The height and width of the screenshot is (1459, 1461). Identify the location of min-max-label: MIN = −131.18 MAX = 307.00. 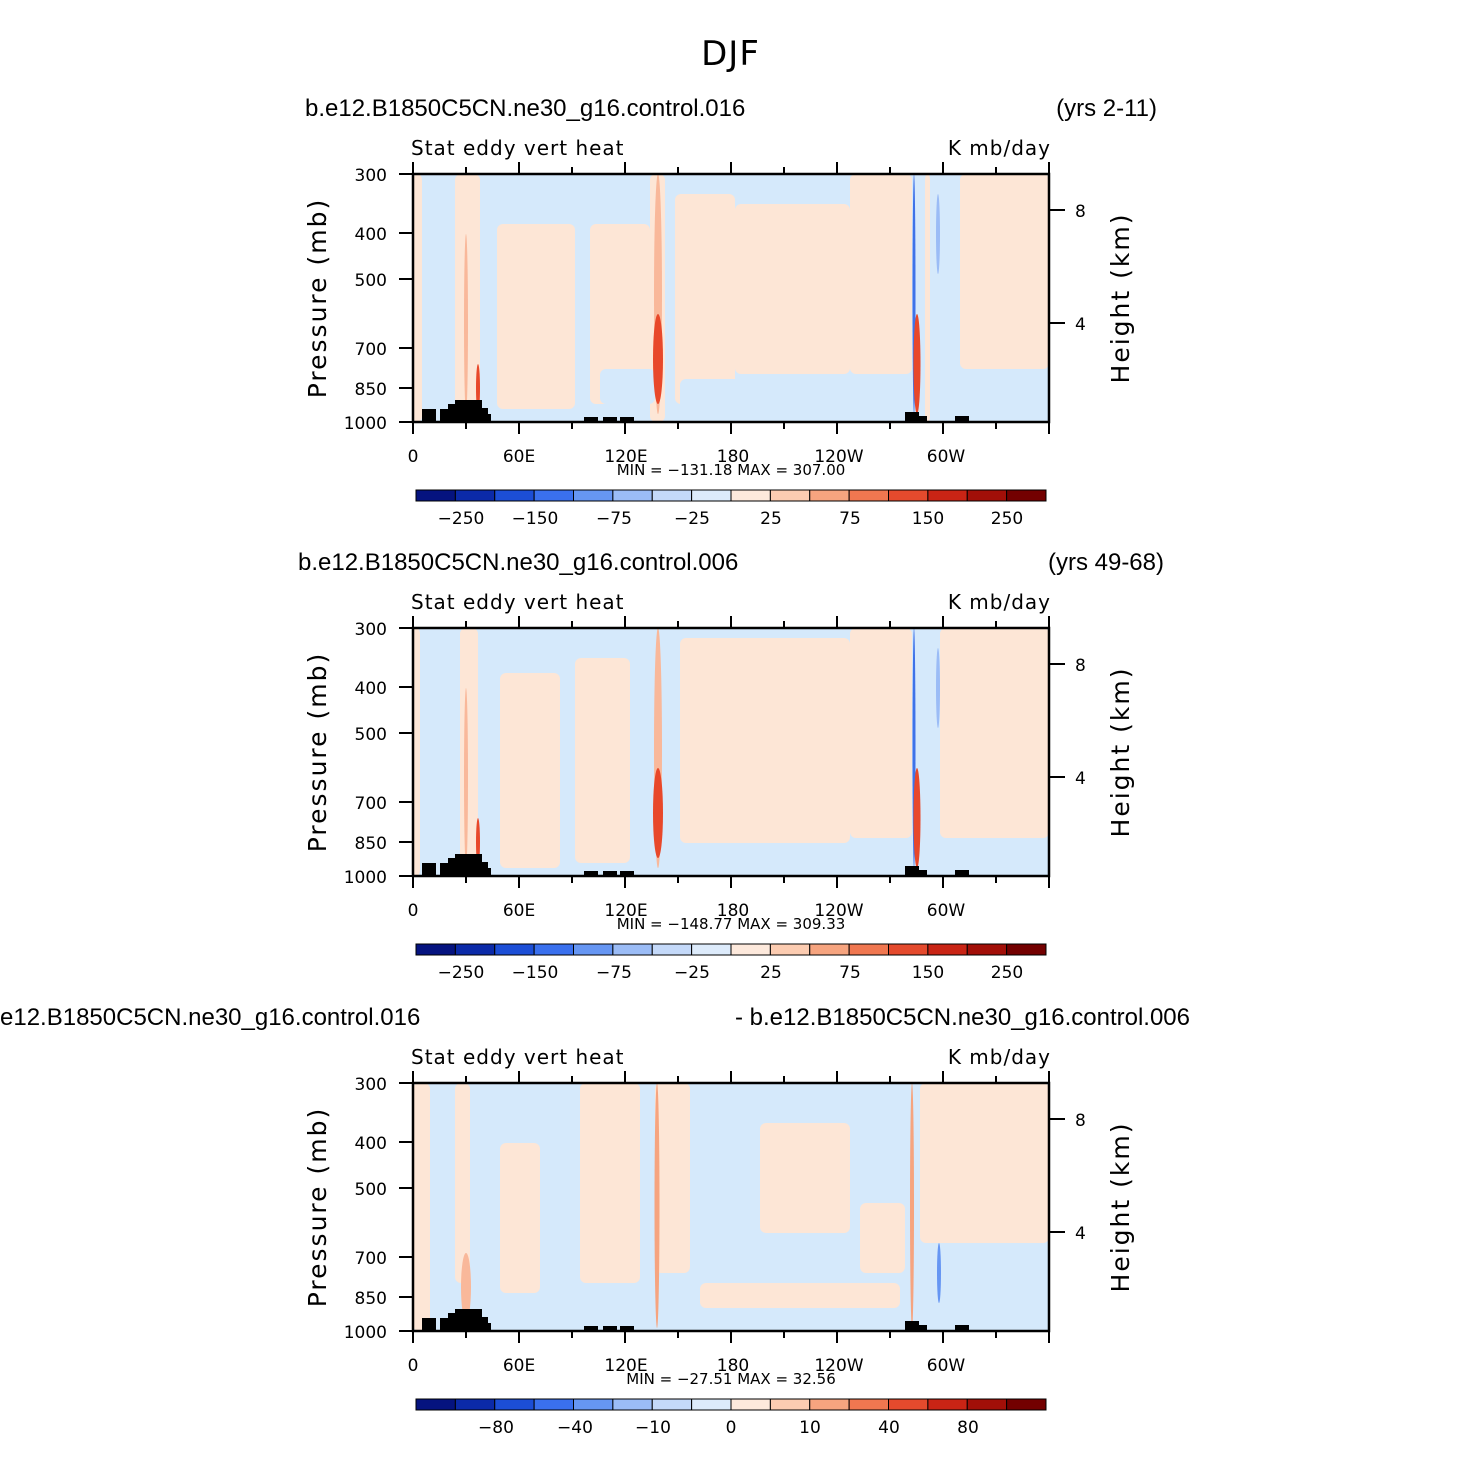
(731, 470).